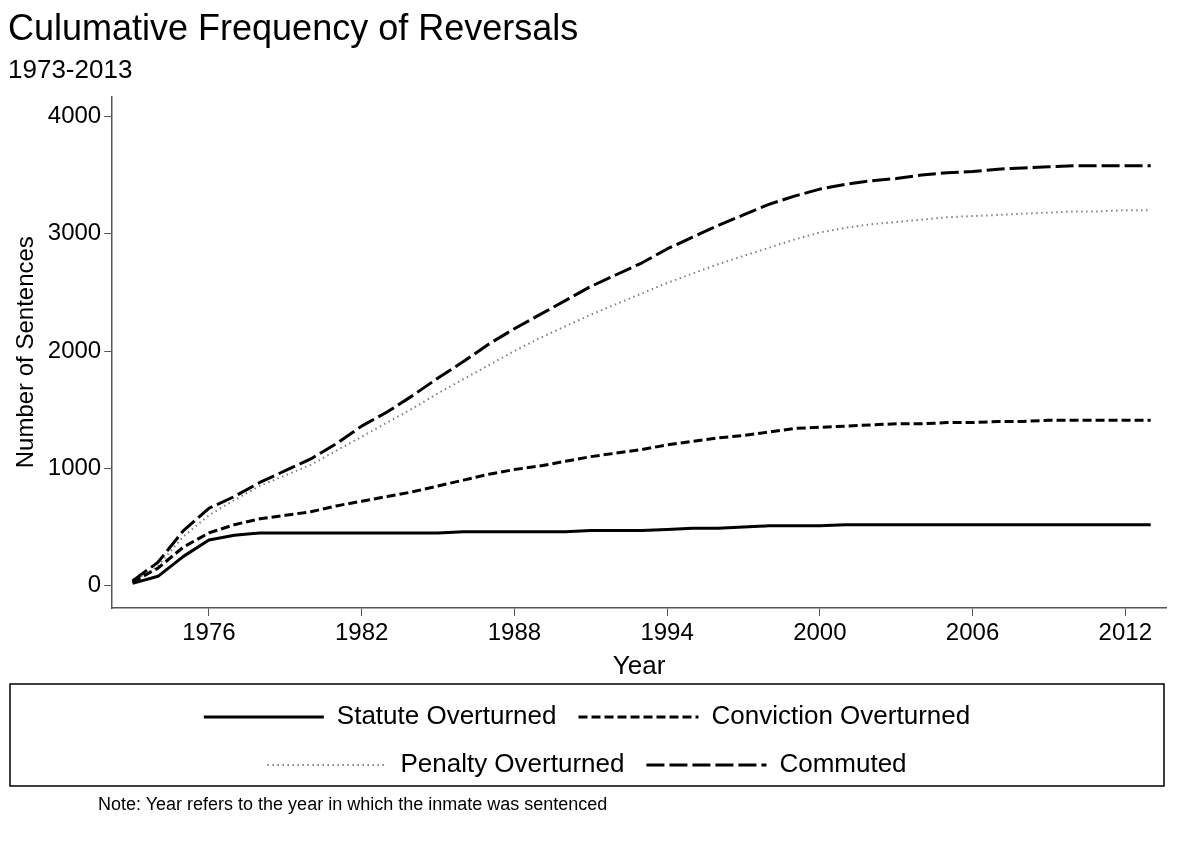 The image size is (1182, 844). Describe the element at coordinates (514, 632) in the screenshot. I see `x-tick-label: 1988` at that location.